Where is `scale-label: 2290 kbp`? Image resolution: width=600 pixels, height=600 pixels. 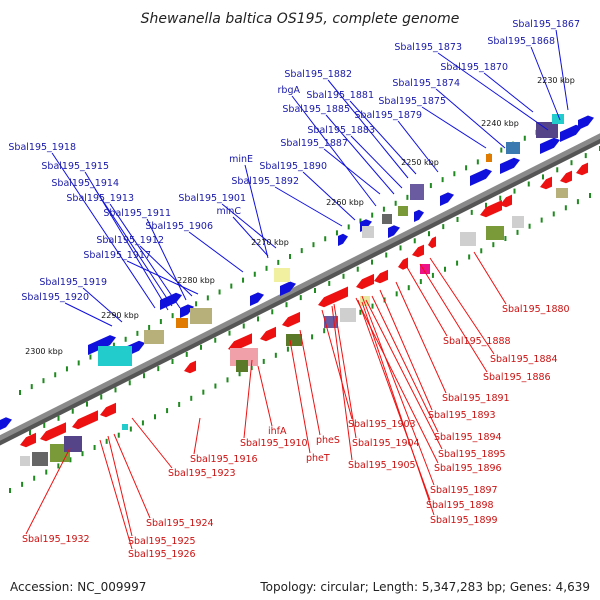
scale-label: 2290 kbp is located at coordinates (120, 315).